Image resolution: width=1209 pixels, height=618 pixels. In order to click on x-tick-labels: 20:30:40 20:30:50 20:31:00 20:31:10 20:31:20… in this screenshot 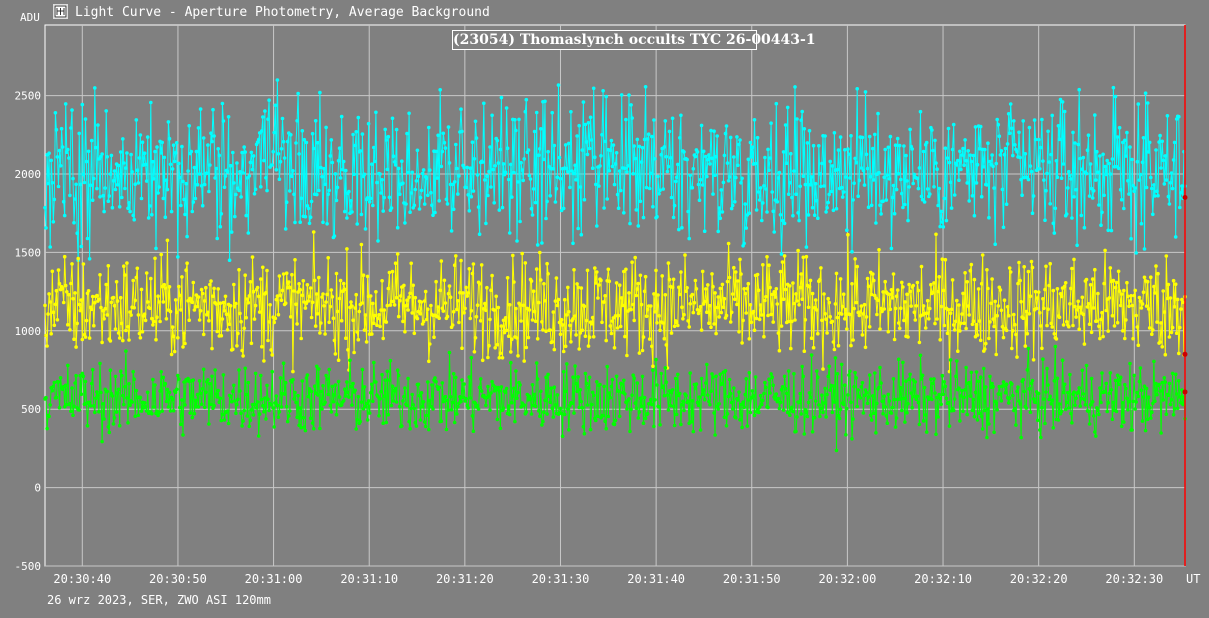, I will do `click(608, 579)`.